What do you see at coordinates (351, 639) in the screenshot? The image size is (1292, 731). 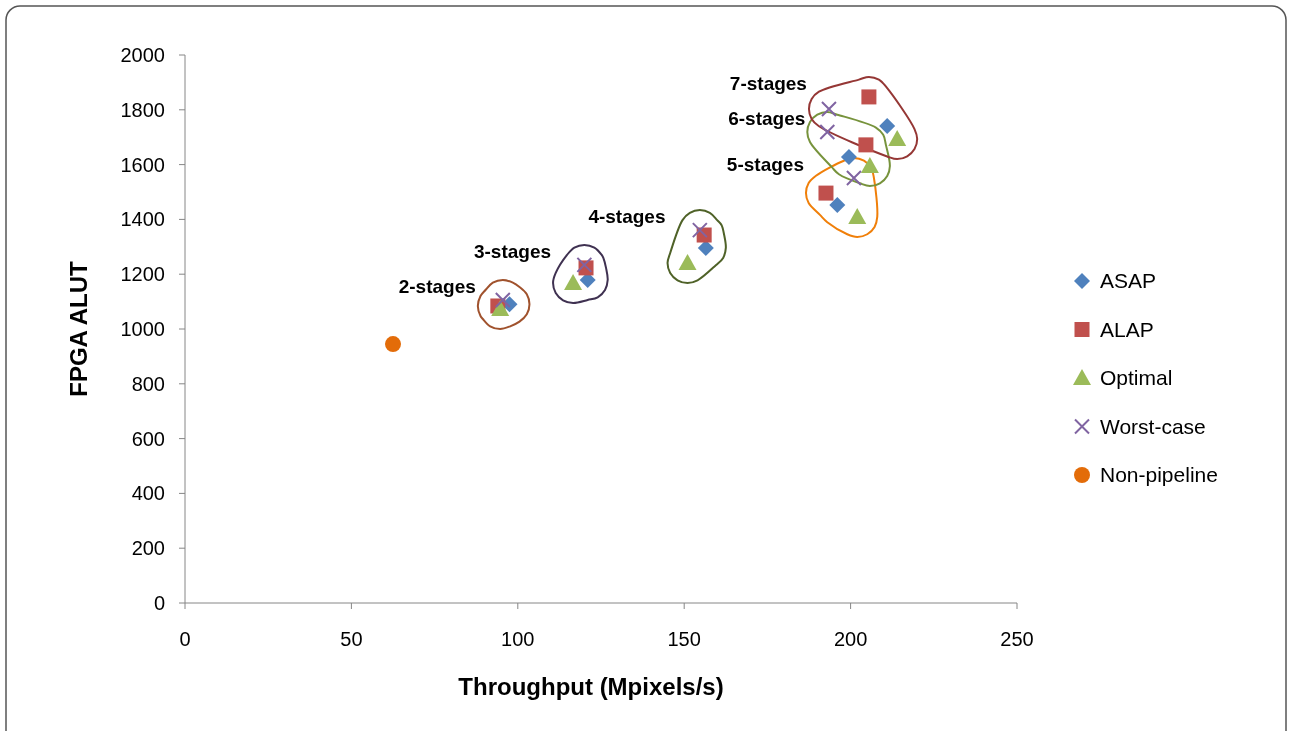 I see `x-tick-label: 50` at bounding box center [351, 639].